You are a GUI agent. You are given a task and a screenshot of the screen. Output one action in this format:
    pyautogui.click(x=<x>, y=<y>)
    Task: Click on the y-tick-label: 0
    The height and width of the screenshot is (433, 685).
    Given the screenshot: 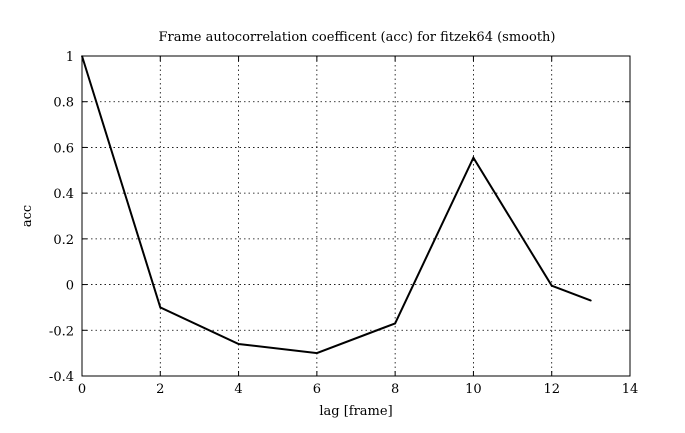 What is the action you would take?
    pyautogui.click(x=70, y=286)
    